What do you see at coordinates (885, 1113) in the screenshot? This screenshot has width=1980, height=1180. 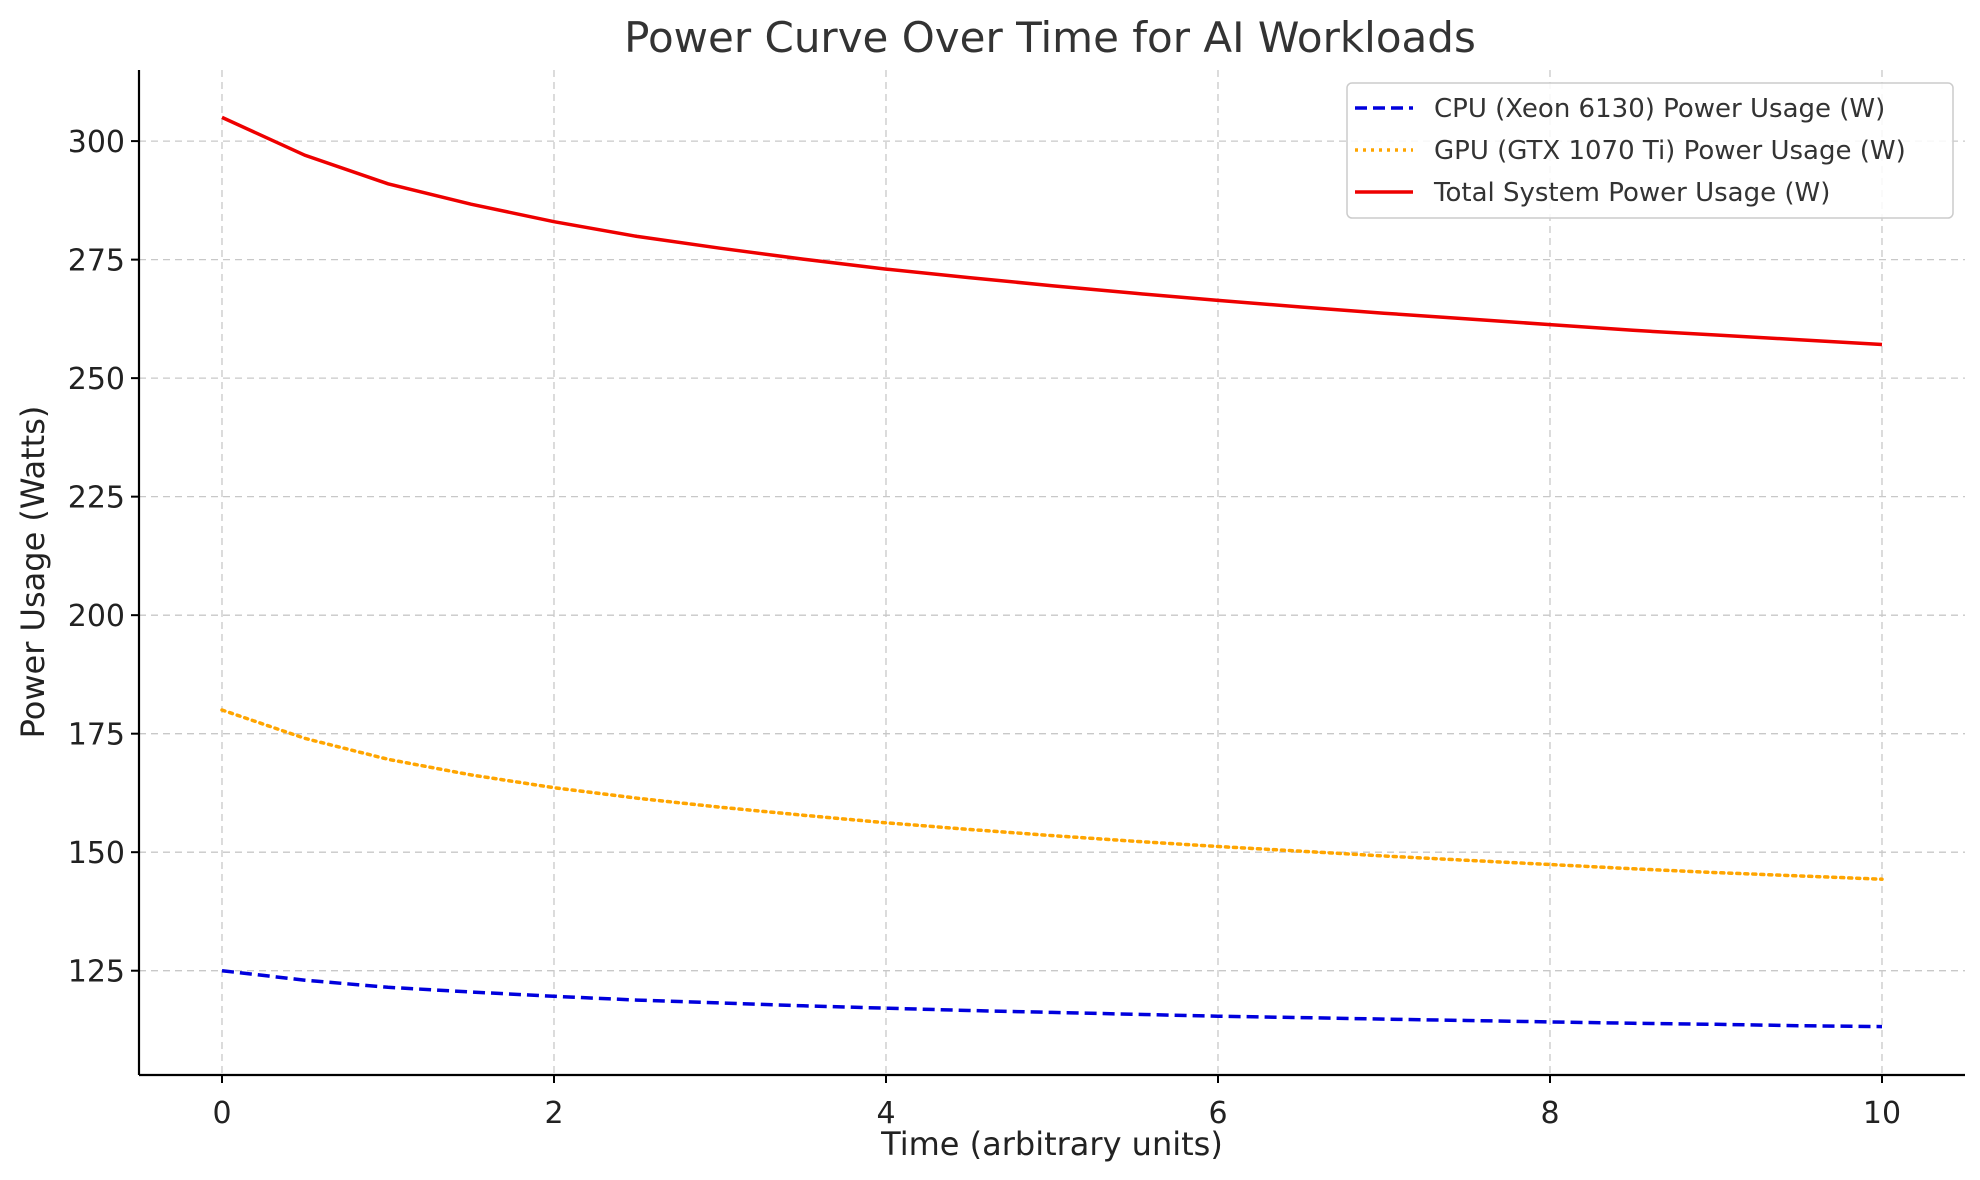 I see `x-tick-label: 4` at bounding box center [885, 1113].